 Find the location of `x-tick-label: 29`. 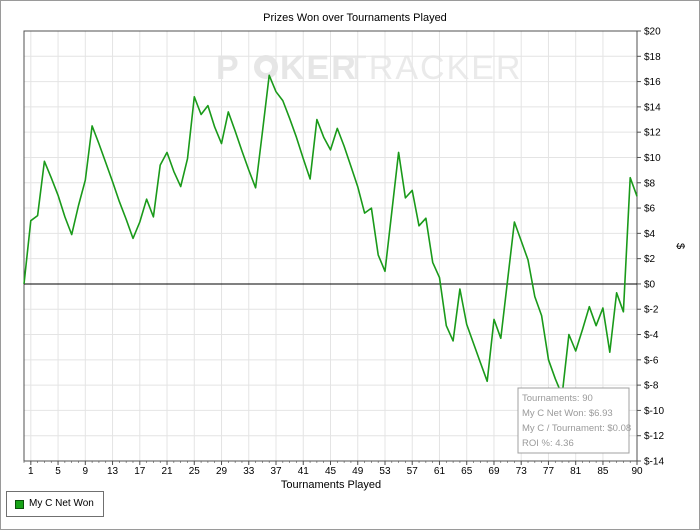

x-tick-label: 29 is located at coordinates (222, 471).